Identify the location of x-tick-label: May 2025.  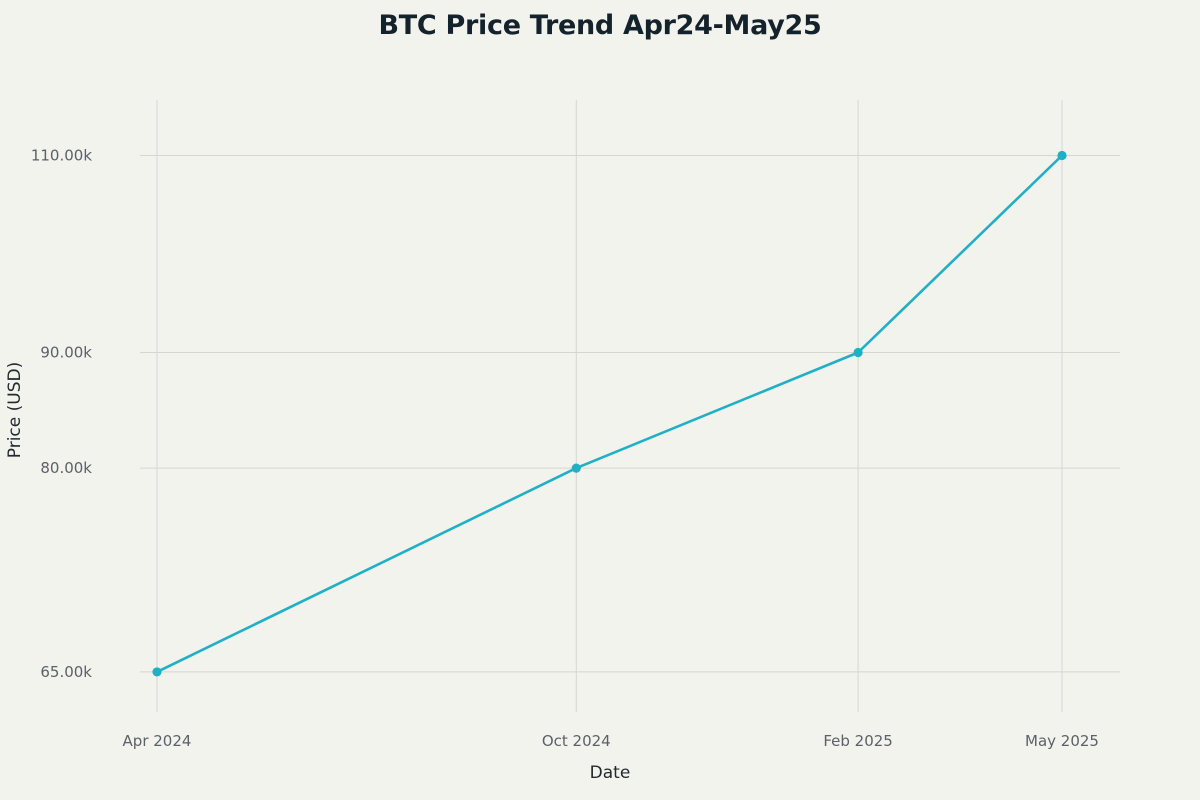
(1062, 741).